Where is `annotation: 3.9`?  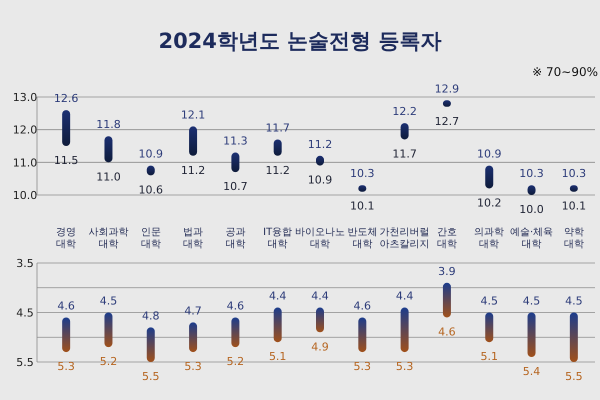 annotation: 3.9 is located at coordinates (447, 271).